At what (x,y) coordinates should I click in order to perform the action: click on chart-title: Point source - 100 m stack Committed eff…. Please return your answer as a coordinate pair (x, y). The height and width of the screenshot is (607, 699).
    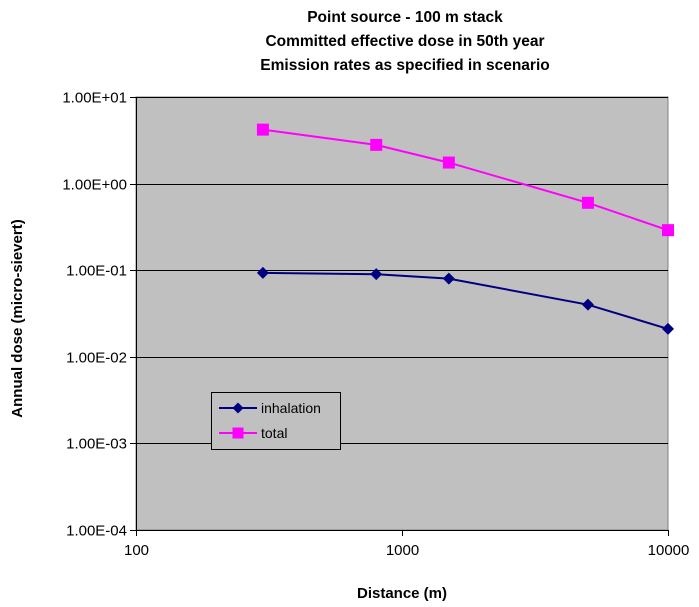
    Looking at the image, I should click on (404, 41).